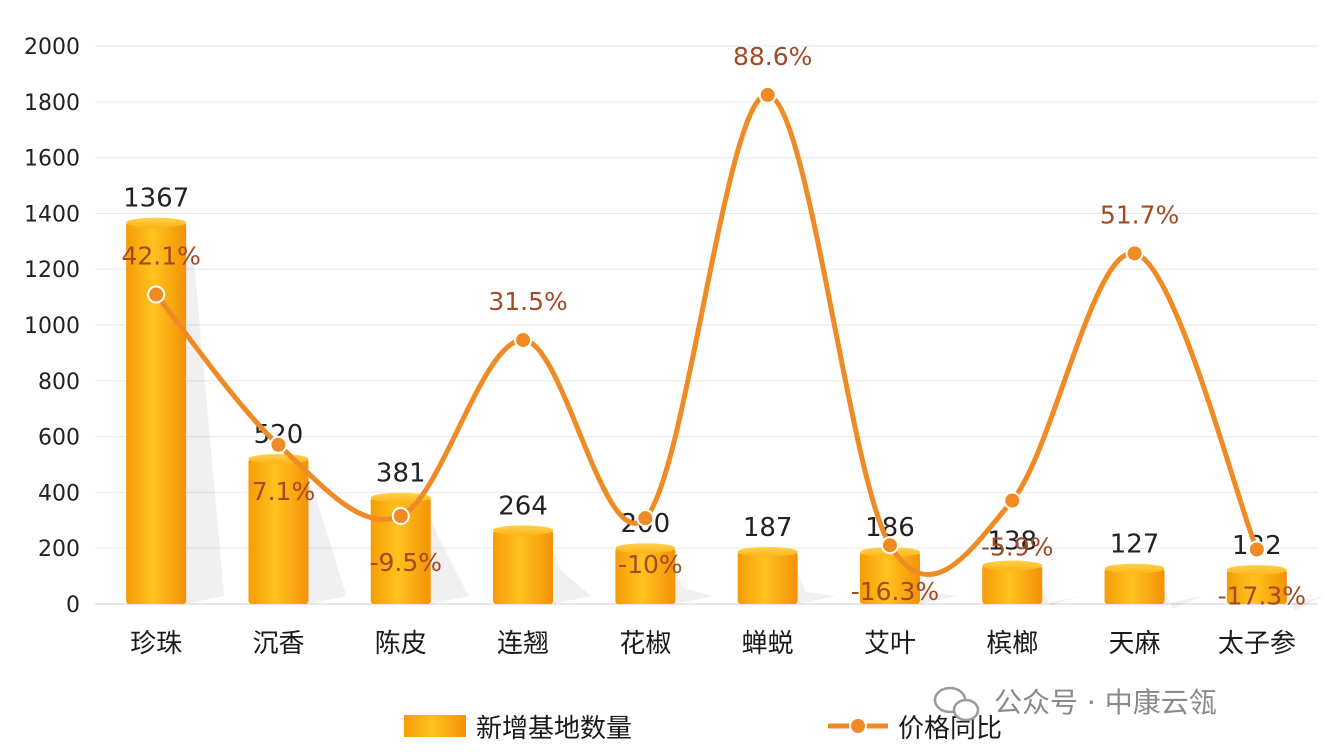 The height and width of the screenshot is (756, 1338). What do you see at coordinates (1139, 214) in the screenshot?
I see `line-value-label: 51.7%` at bounding box center [1139, 214].